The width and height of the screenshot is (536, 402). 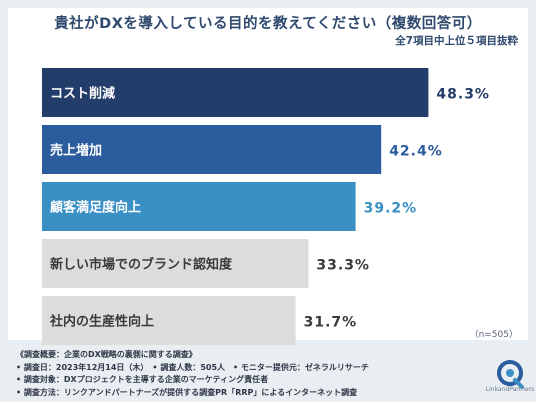 What do you see at coordinates (268, 24) in the screenshot?
I see `chart-title: 貴社がDXを導入している目的を教えてください（複数回答可）` at bounding box center [268, 24].